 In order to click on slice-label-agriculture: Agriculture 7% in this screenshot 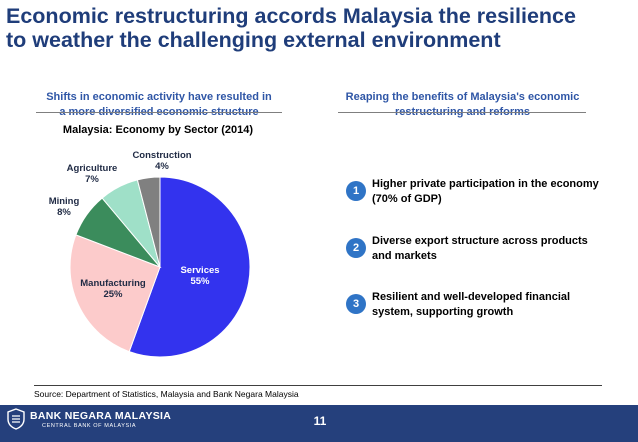, I will do `click(92, 174)`.